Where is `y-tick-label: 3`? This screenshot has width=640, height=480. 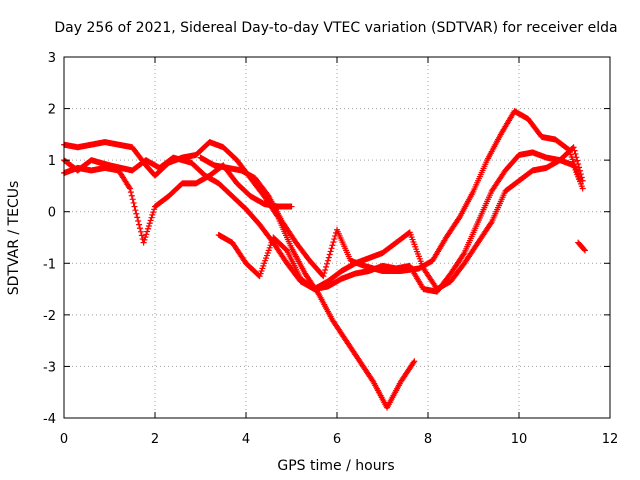
y-tick-label: 3 is located at coordinates (52, 58).